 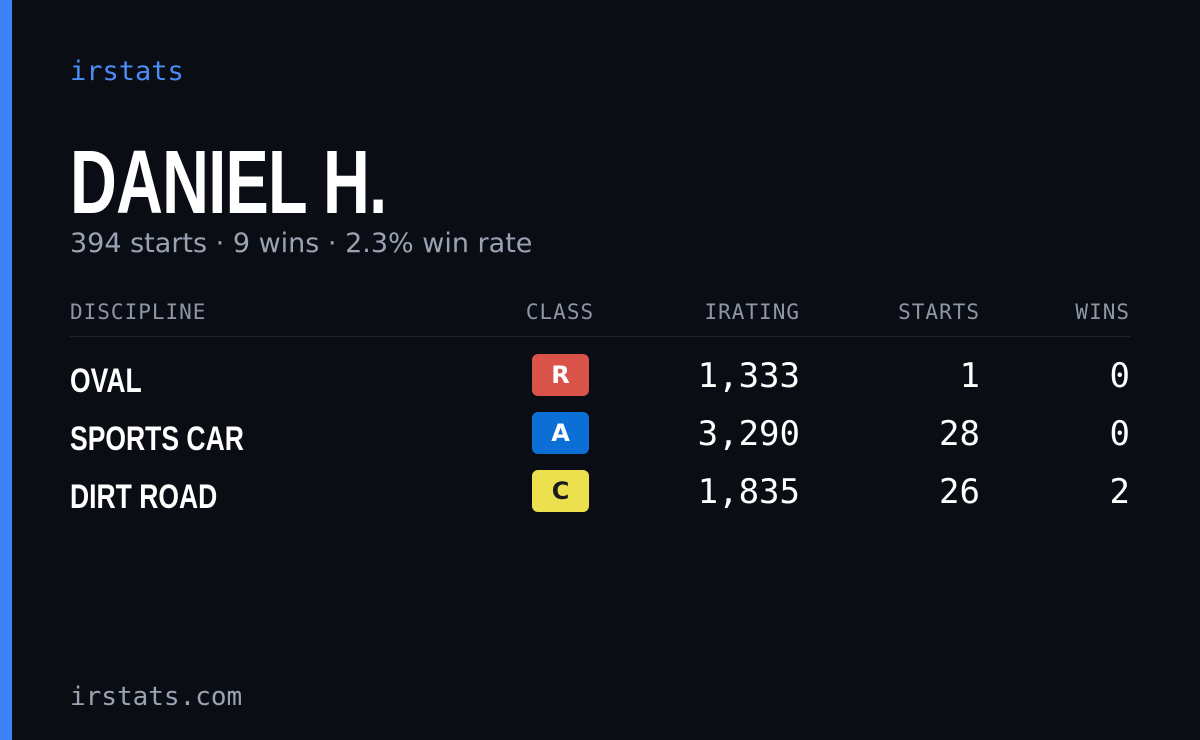 I want to click on starts: 1, so click(x=969, y=376).